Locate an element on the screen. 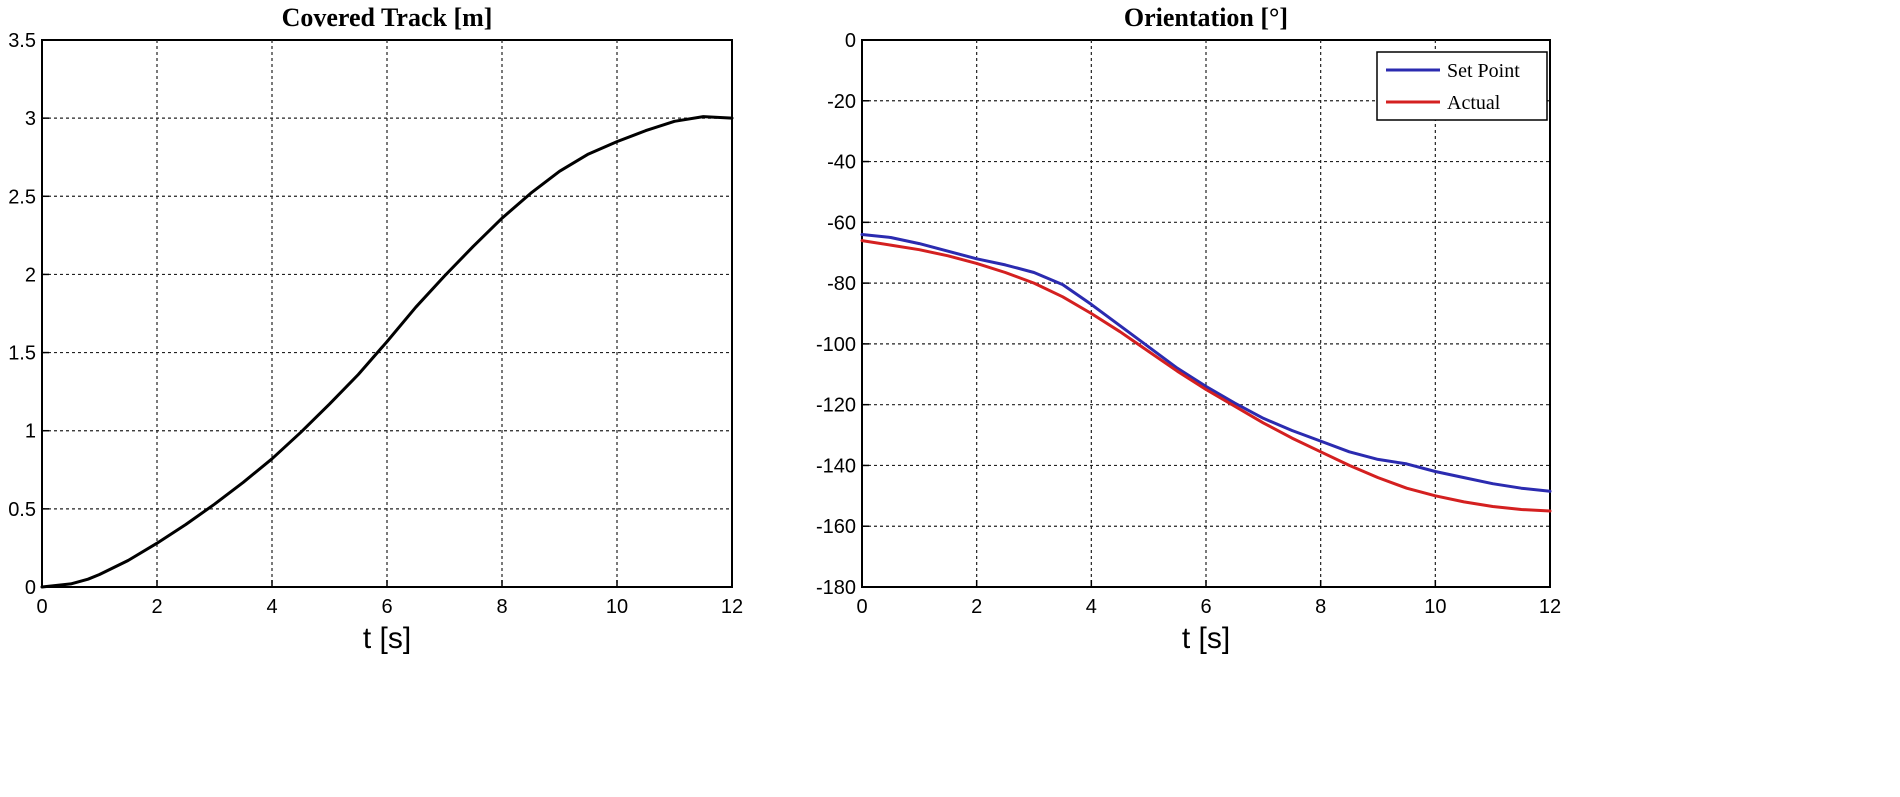 This screenshot has height=797, width=1900. covered-track-xtick-label: 10 is located at coordinates (617, 607).